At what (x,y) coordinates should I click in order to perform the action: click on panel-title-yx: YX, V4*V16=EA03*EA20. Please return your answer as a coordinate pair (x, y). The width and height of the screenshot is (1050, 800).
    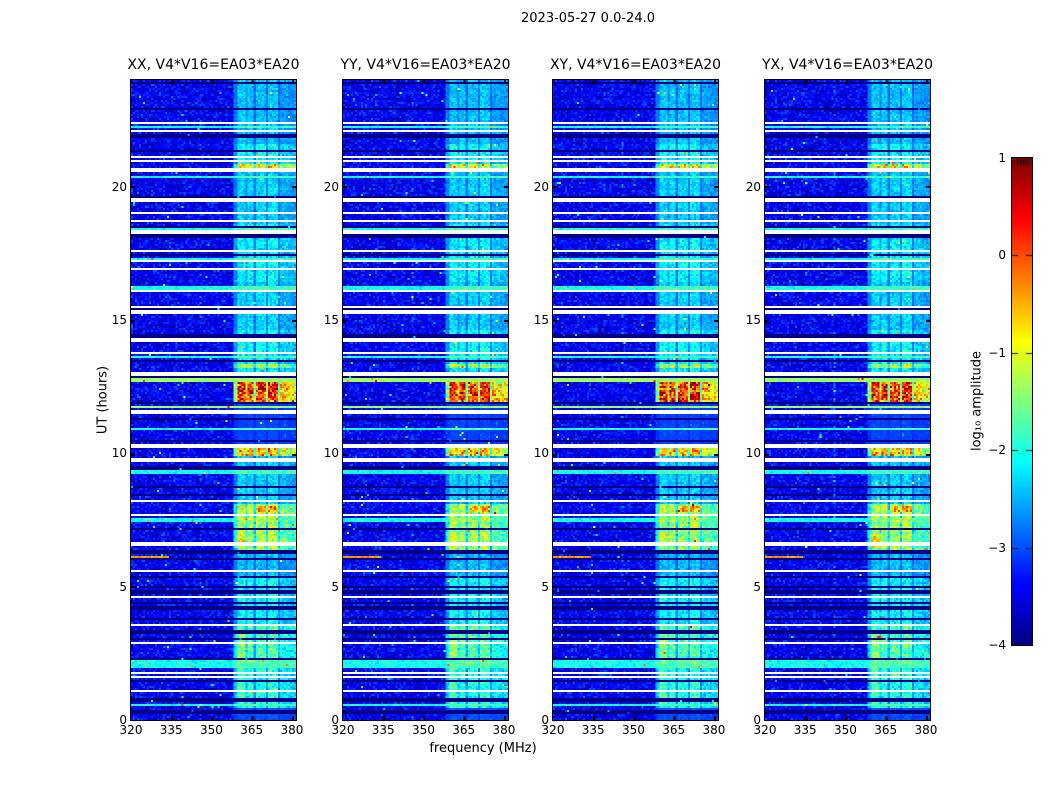
    Looking at the image, I should click on (847, 65).